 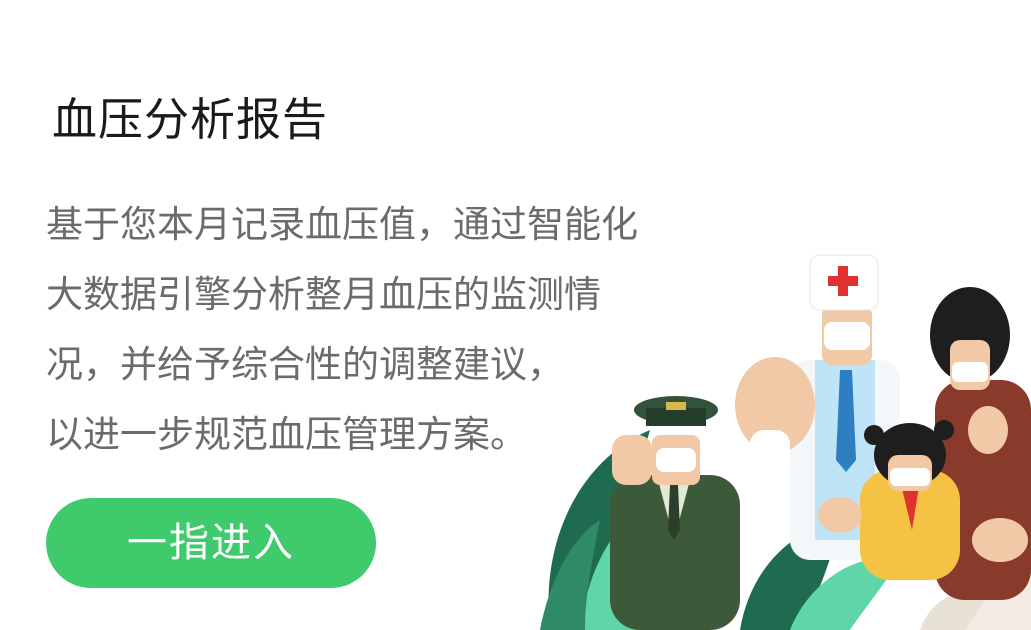 I want to click on description-line: 基于您本月记录血压值，通过智能化, so click(x=342, y=224).